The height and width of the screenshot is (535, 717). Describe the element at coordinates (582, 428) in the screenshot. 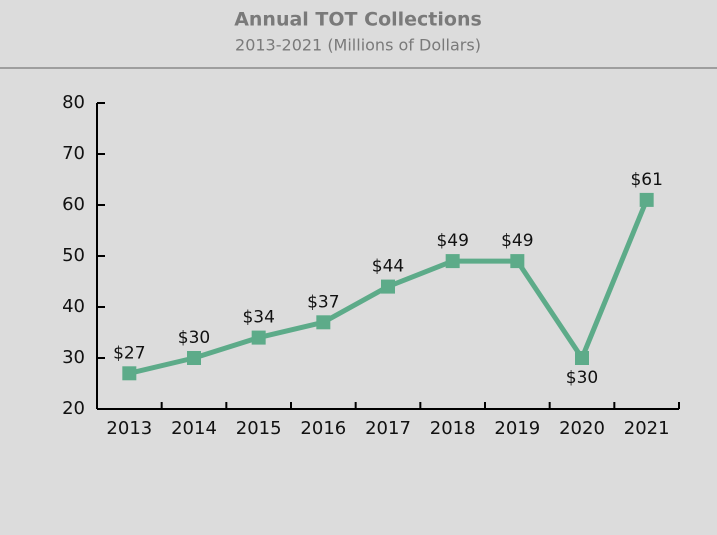

I see `x-tick-label: 2020` at that location.